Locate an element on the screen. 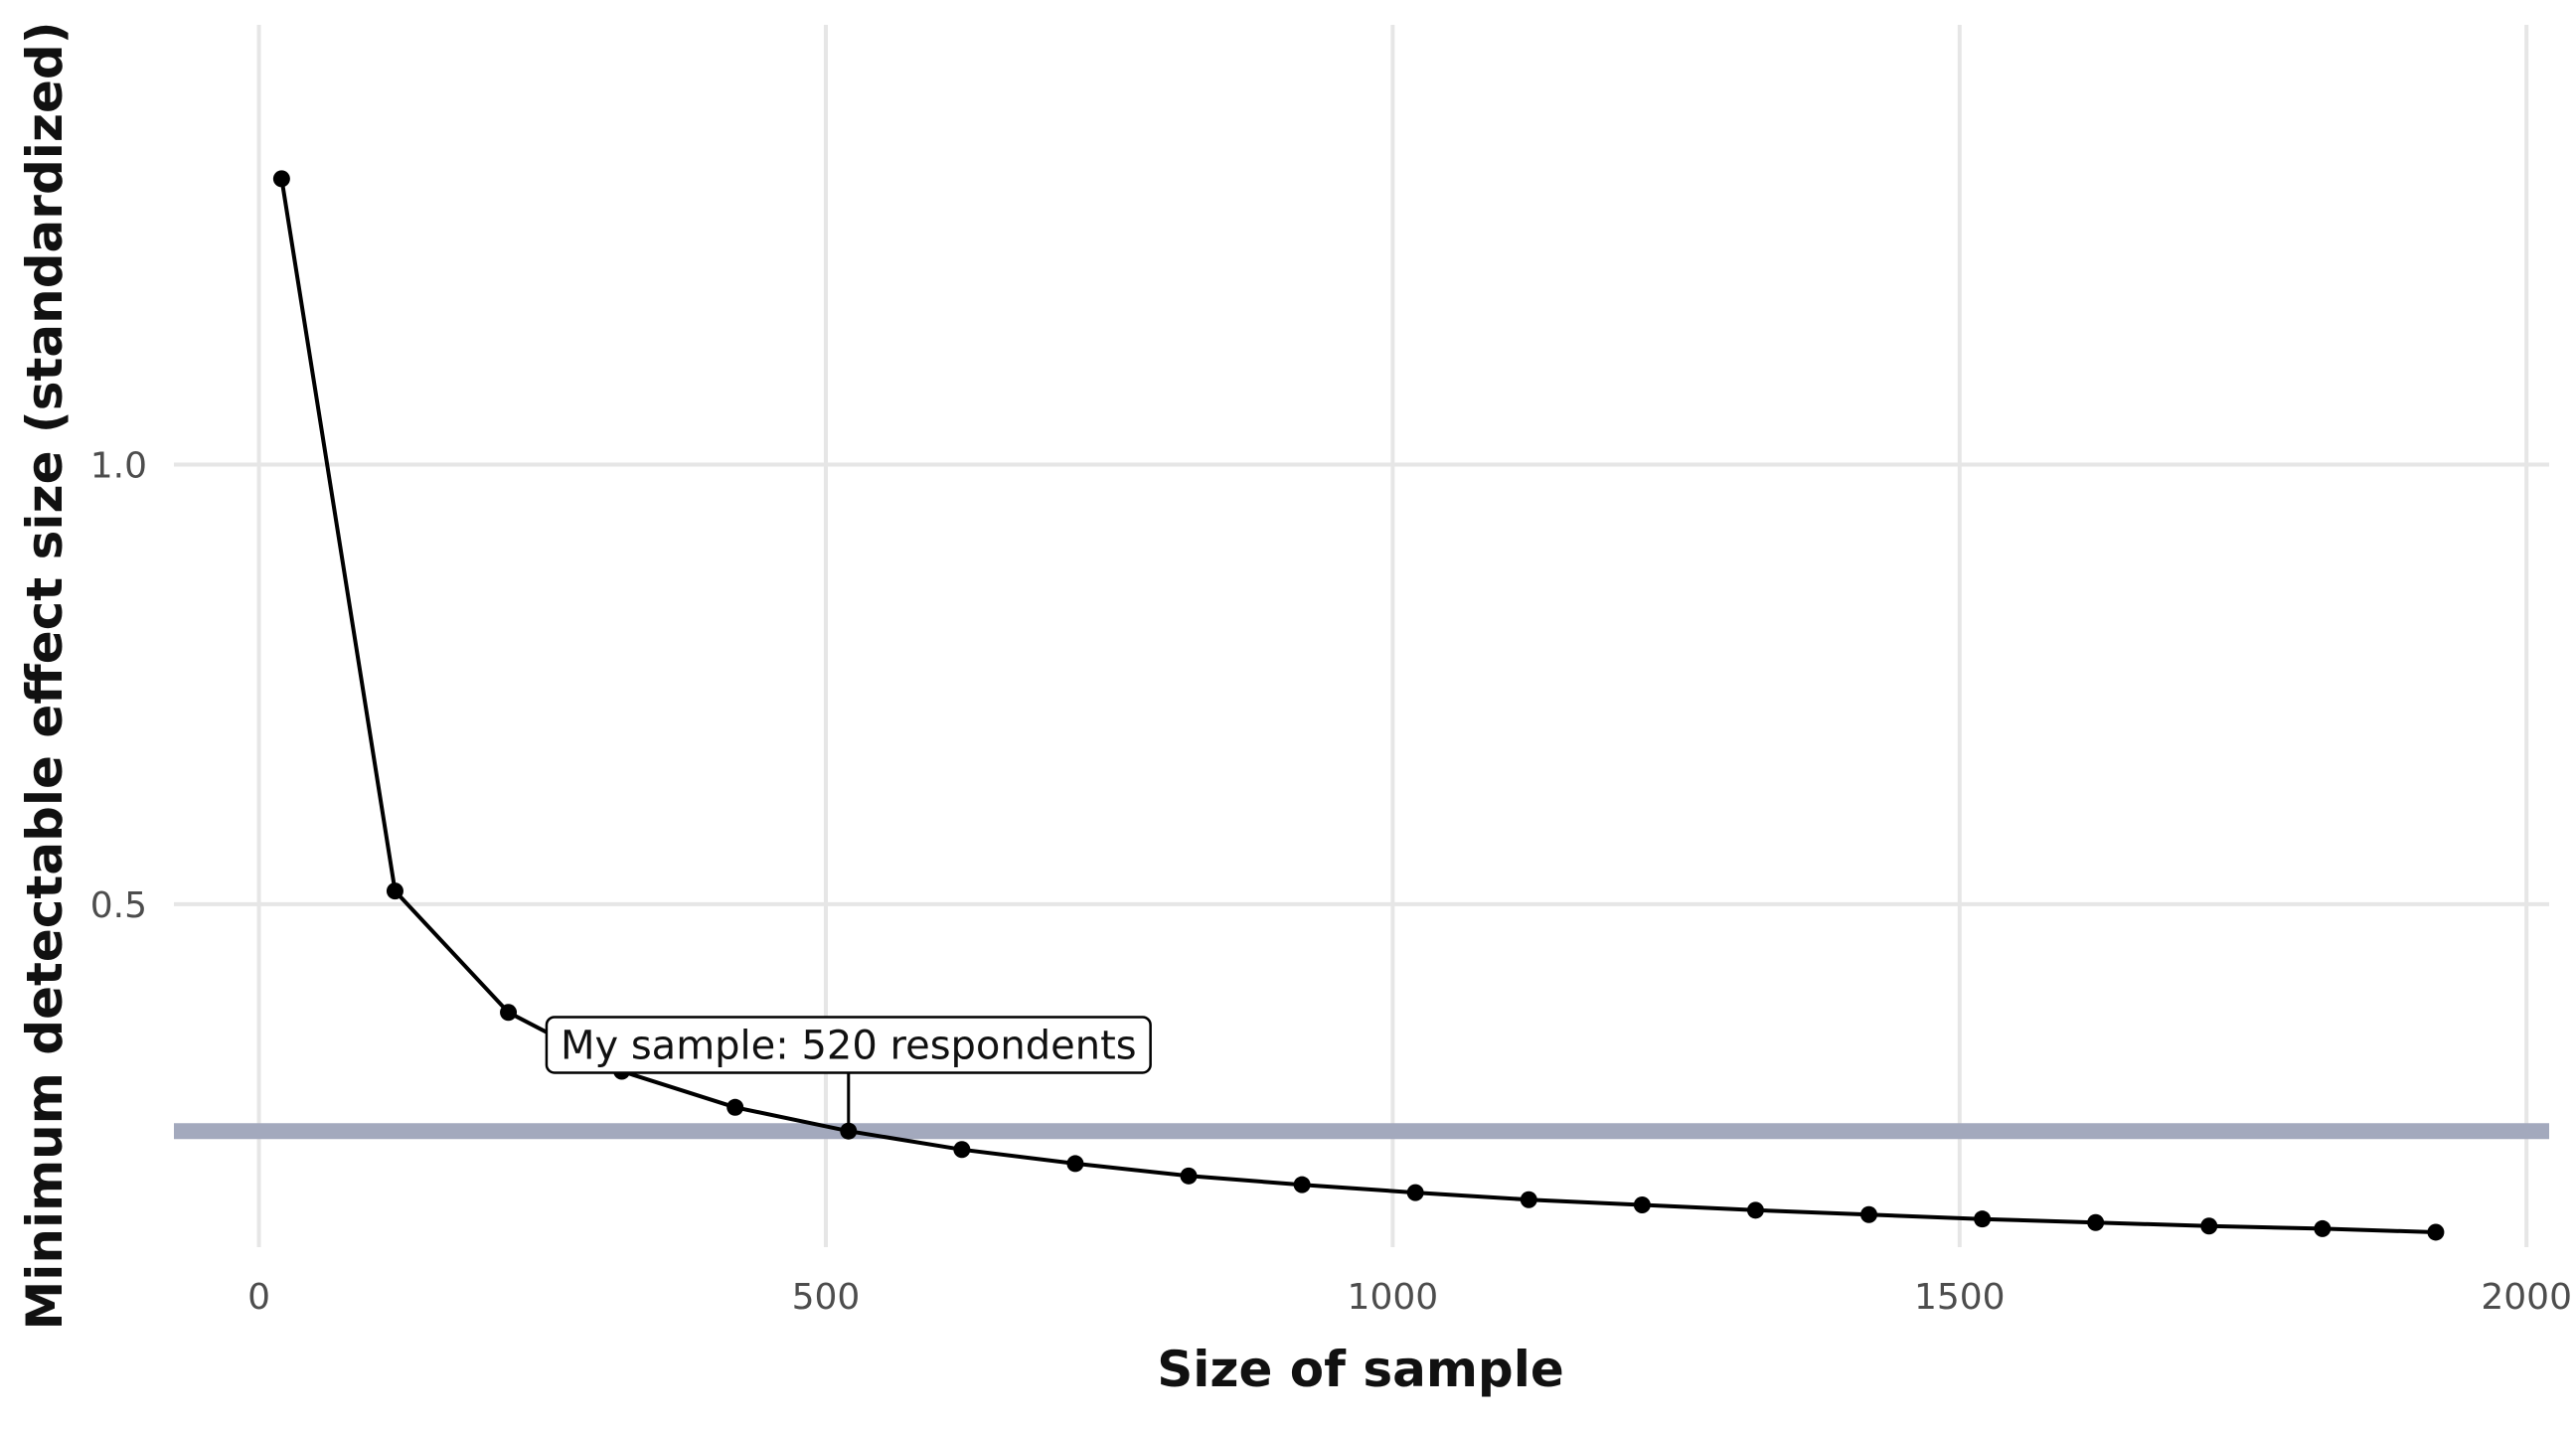 The width and height of the screenshot is (2576, 1431). annotation-box is located at coordinates (848, 1045).